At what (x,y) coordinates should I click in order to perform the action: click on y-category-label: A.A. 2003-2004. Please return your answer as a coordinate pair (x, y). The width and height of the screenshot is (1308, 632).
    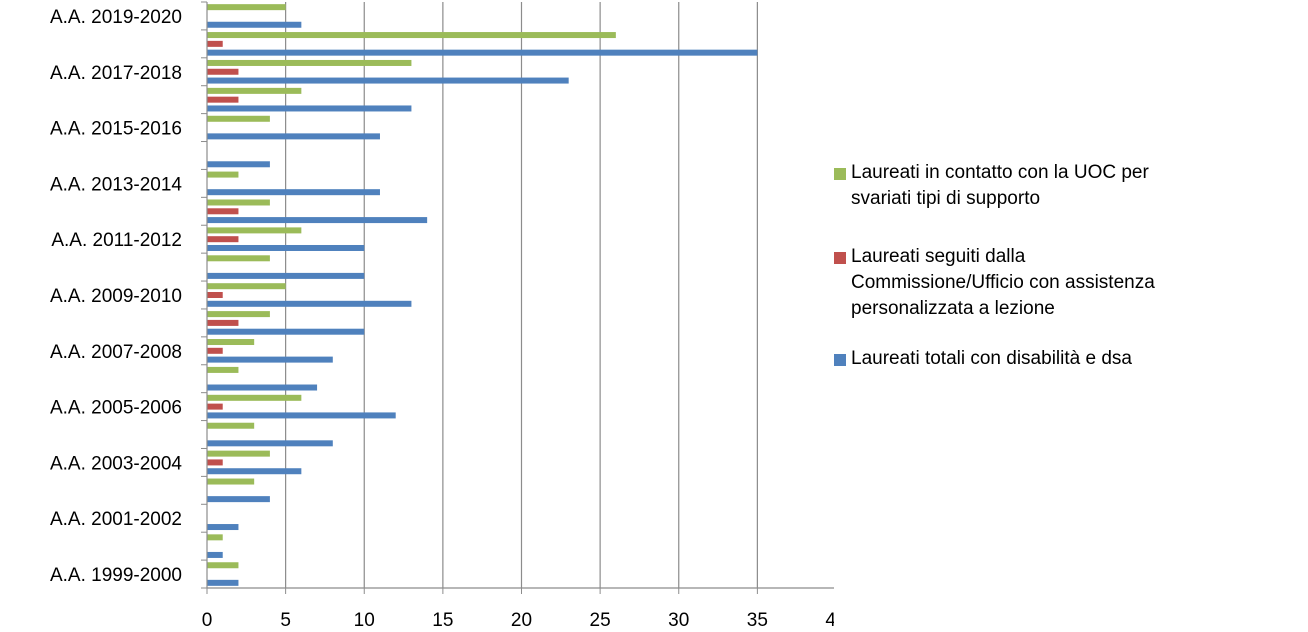
    Looking at the image, I should click on (116, 463).